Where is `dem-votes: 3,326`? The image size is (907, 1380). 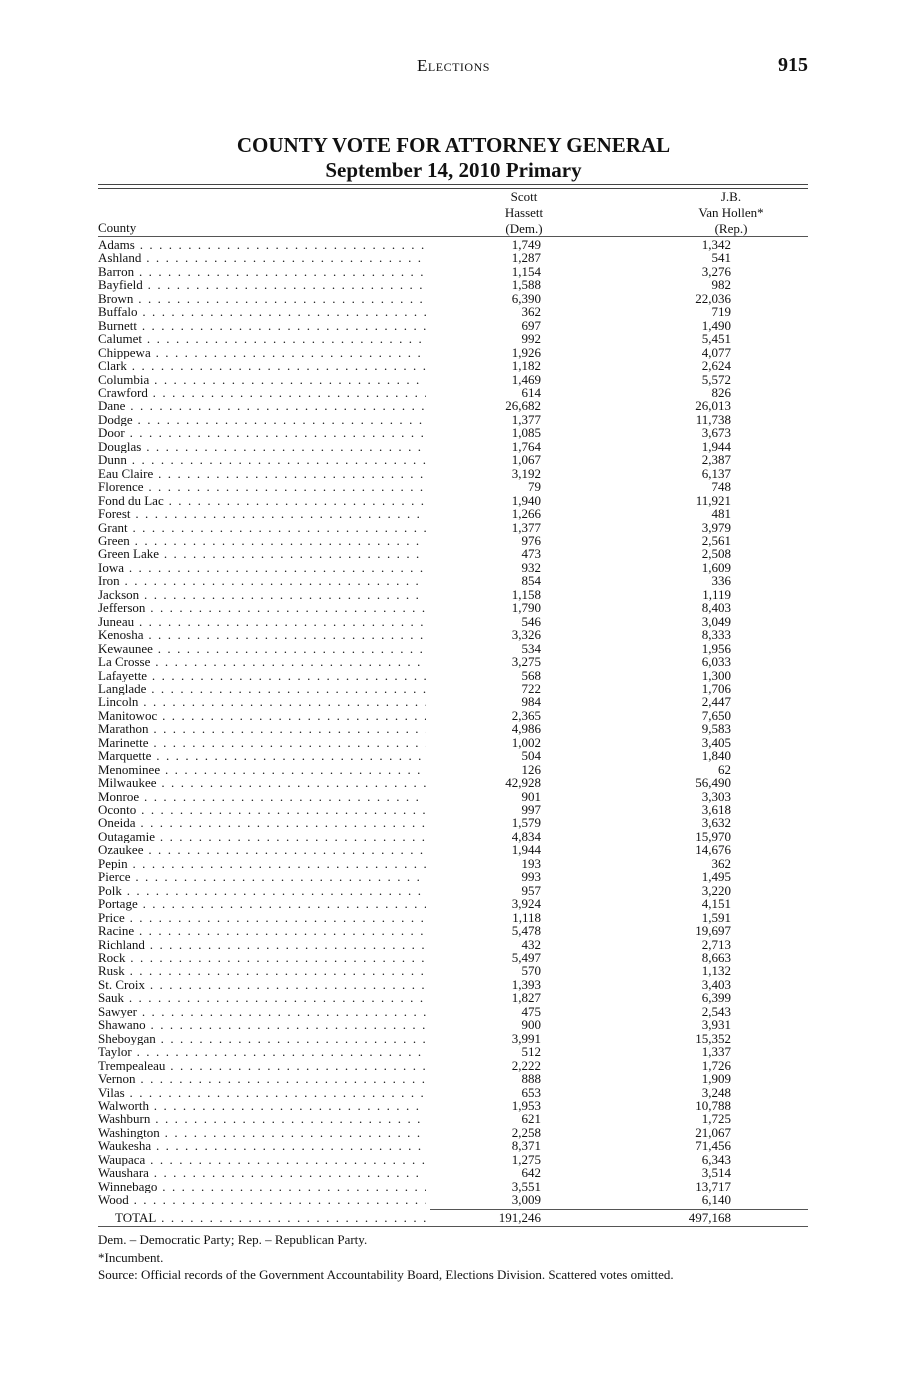
dem-votes: 3,326 is located at coordinates (526, 635).